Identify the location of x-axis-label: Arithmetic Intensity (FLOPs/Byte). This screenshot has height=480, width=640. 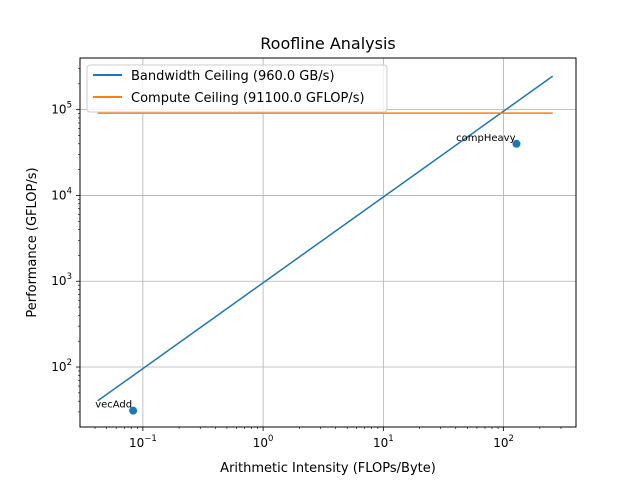
(328, 468).